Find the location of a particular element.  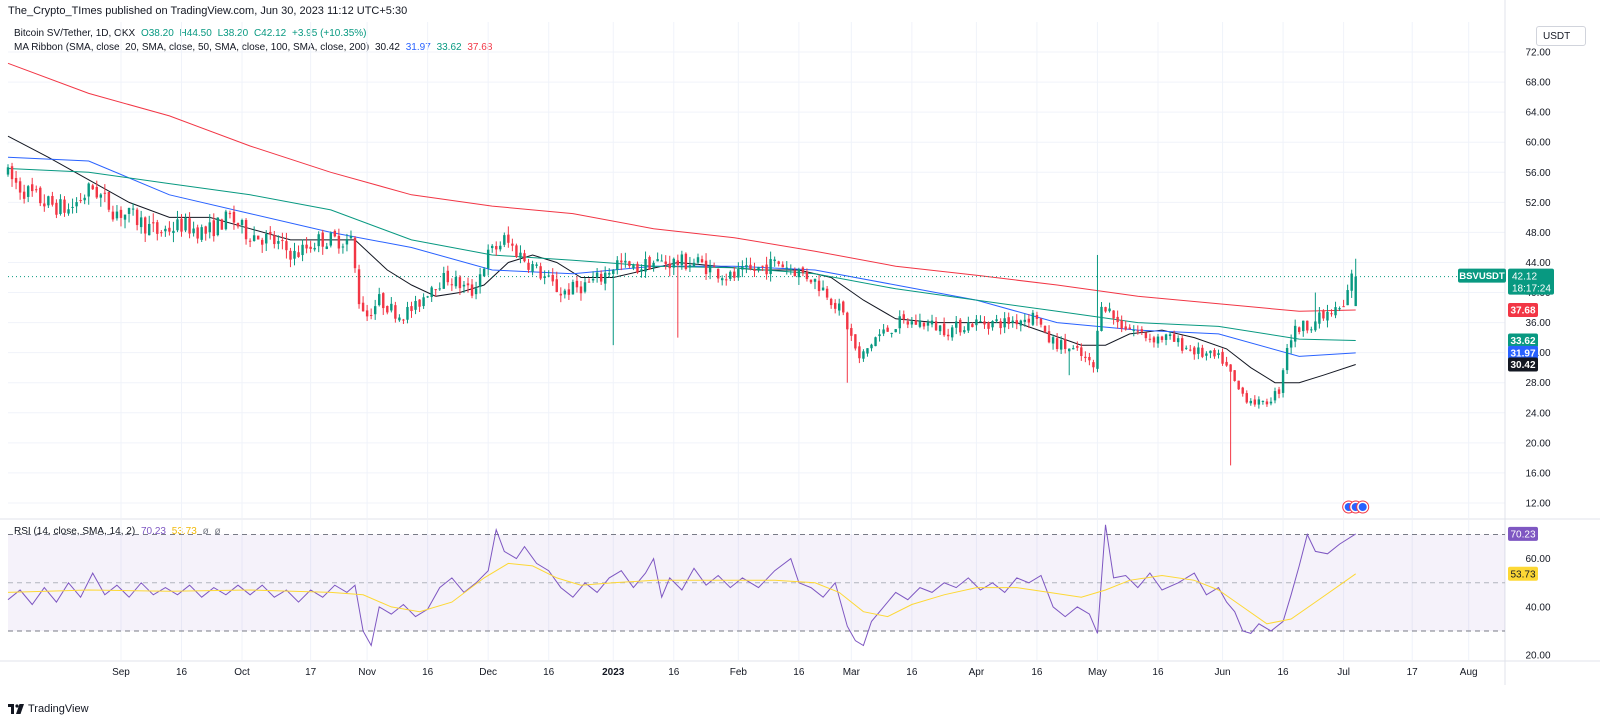

time-tick-label: Feb is located at coordinates (739, 672).